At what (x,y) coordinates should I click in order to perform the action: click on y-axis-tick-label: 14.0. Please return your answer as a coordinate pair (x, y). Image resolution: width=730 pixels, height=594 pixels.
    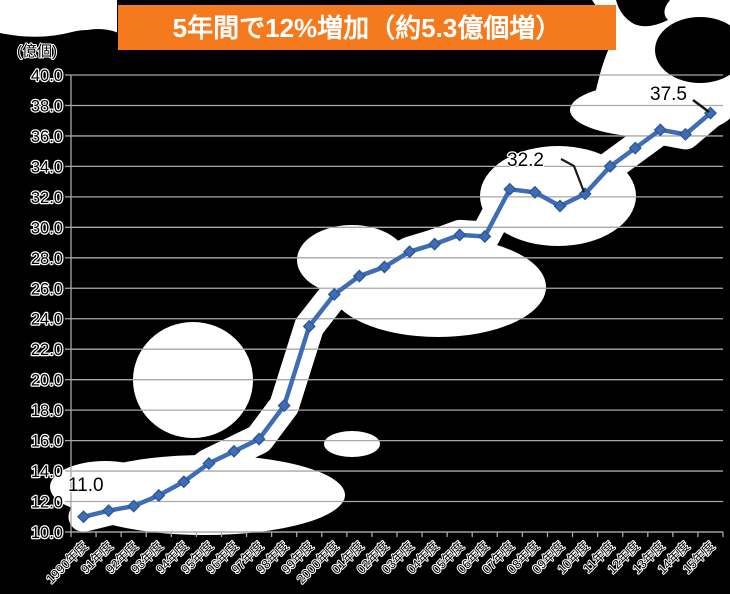
    Looking at the image, I should click on (47, 472).